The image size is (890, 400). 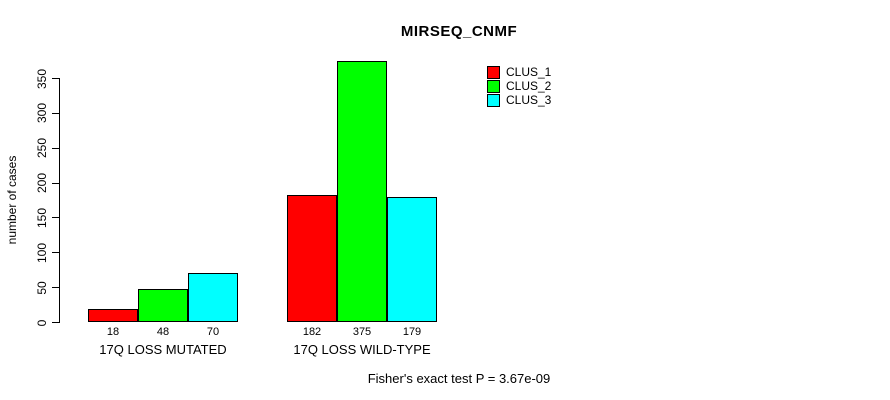 What do you see at coordinates (113, 315) in the screenshot?
I see `bar-clus_1-group1` at bounding box center [113, 315].